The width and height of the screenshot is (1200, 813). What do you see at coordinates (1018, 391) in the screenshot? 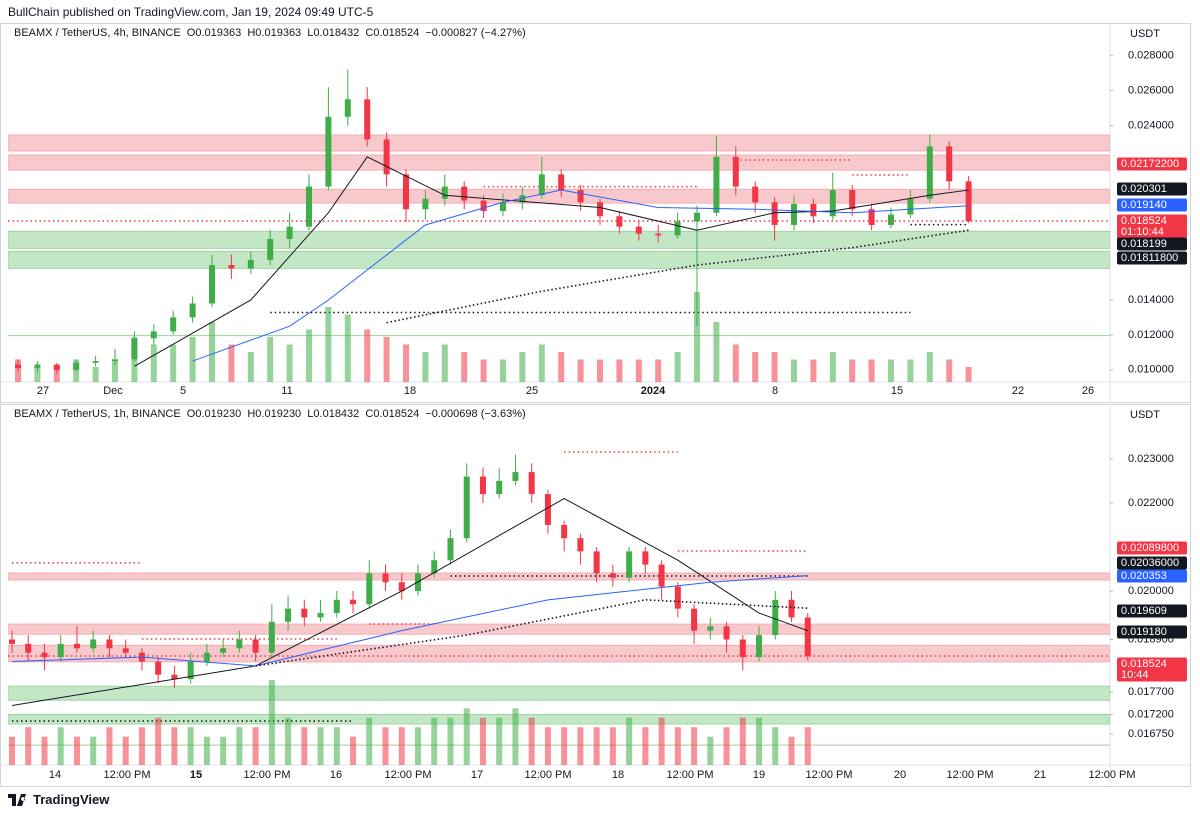
I see `time-label: 22` at bounding box center [1018, 391].